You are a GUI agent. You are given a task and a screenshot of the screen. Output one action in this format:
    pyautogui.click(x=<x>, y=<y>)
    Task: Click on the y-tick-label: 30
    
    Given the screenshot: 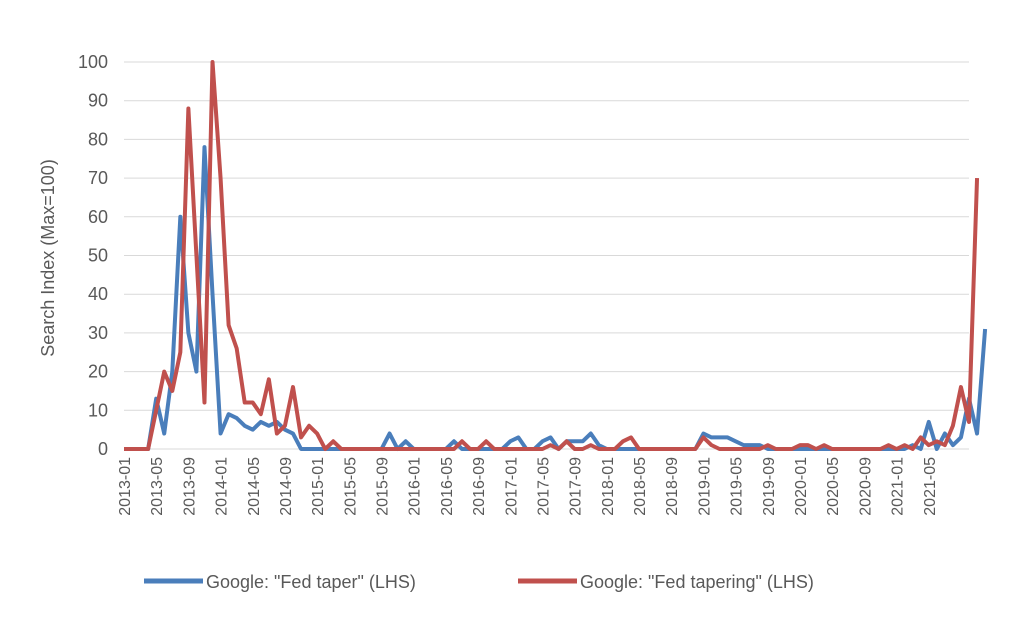 What is the action you would take?
    pyautogui.click(x=98, y=333)
    